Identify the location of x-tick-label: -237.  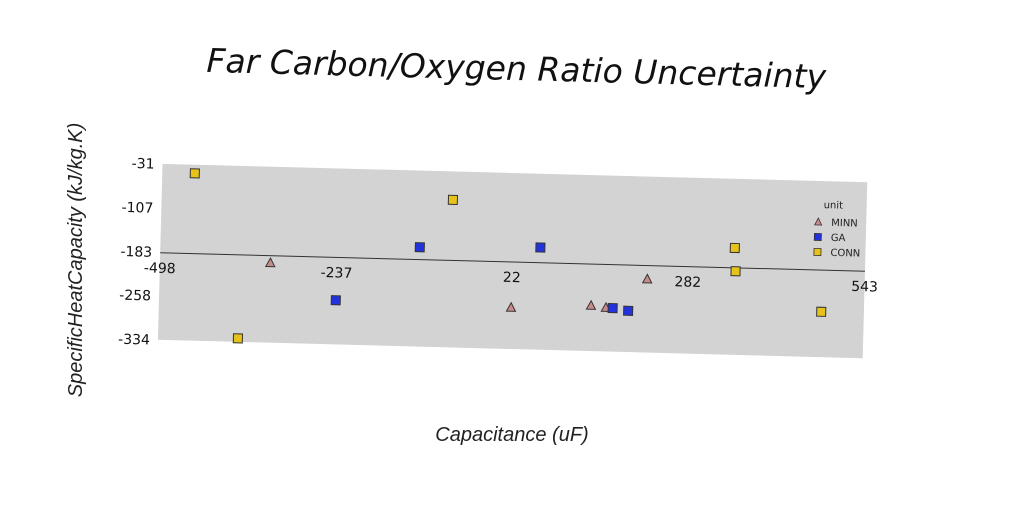
(336, 273).